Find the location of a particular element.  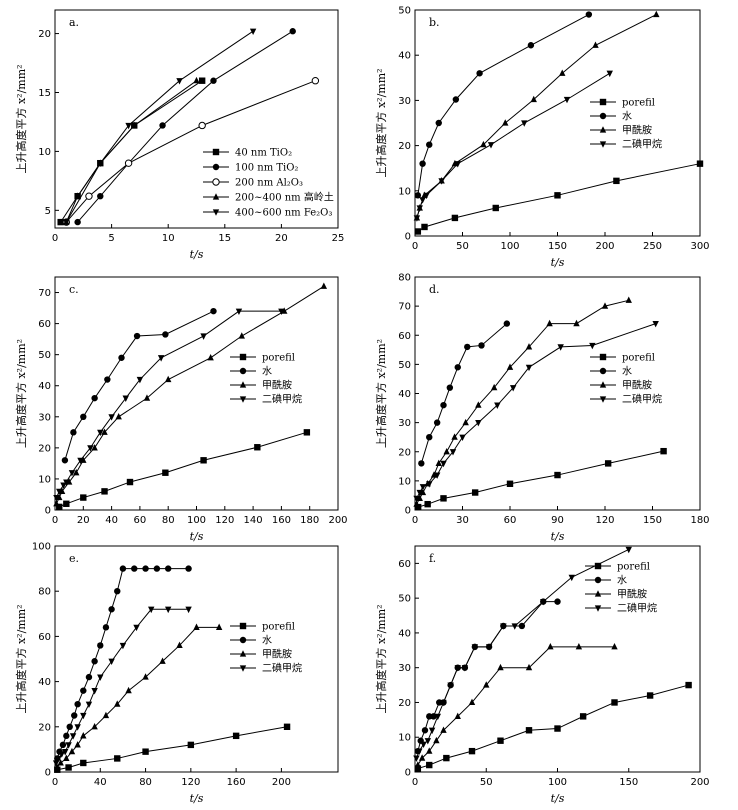

legend-label: 200 nm Al₂O₃ is located at coordinates (269, 183).